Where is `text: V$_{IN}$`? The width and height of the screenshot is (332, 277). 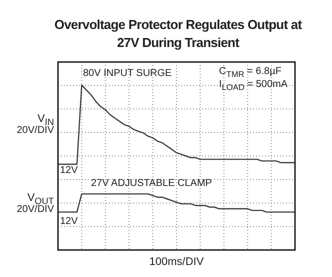 text: V$_{IN}$ is located at coordinates (46, 120).